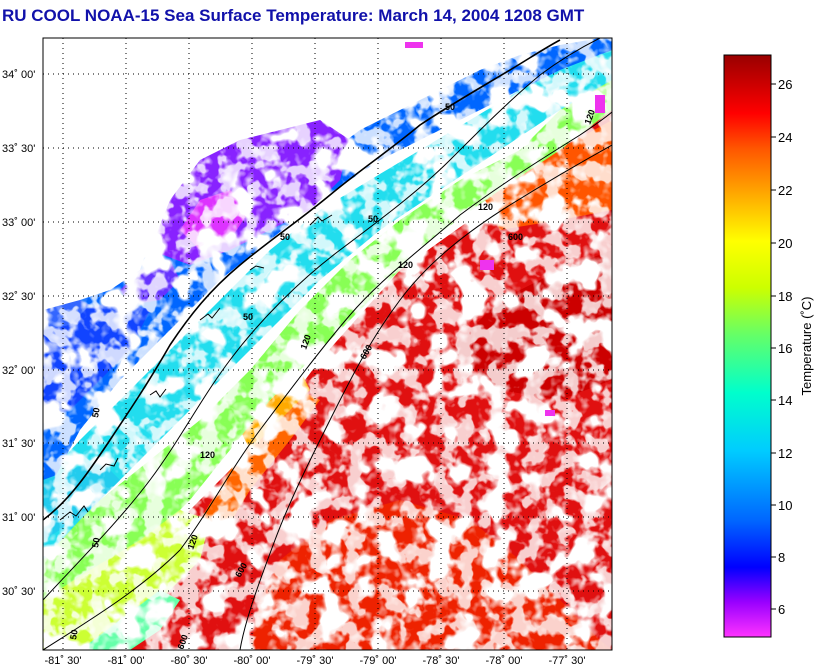 The image size is (816, 672). I want to click on lon-label: -77˚ 30', so click(567, 661).